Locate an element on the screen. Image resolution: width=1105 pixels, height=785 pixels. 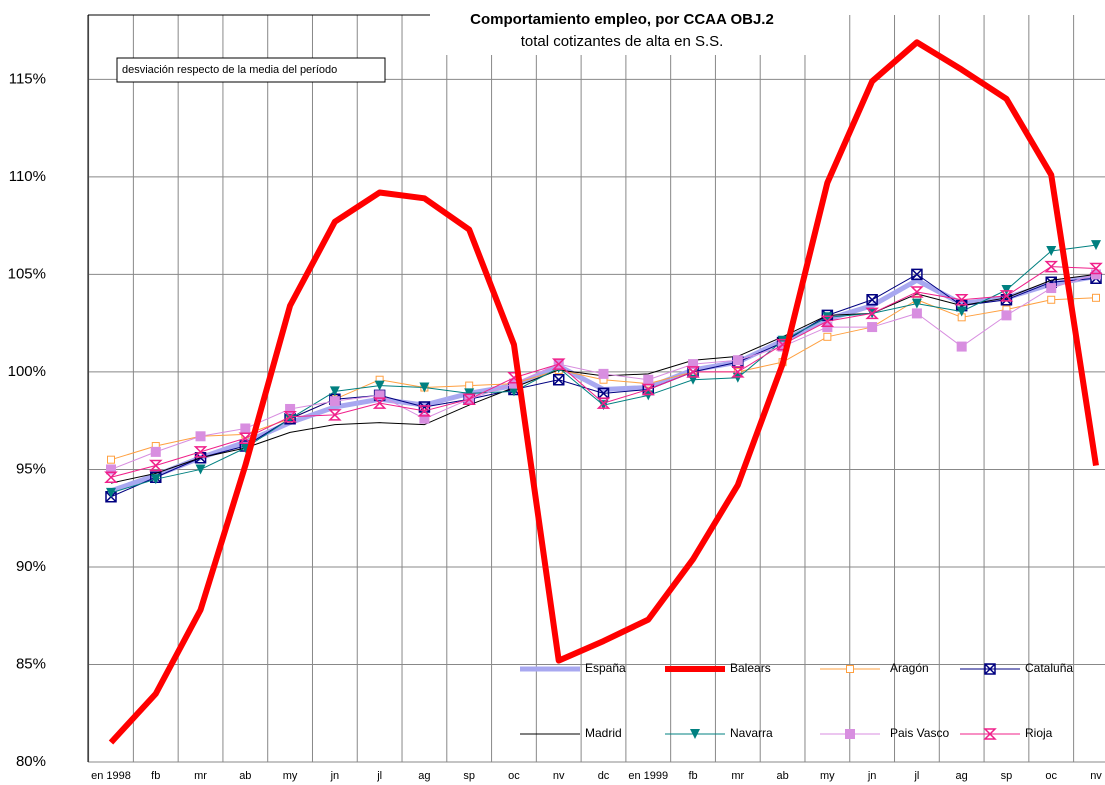
x-tick-label: en 1998 is located at coordinates (111, 776).